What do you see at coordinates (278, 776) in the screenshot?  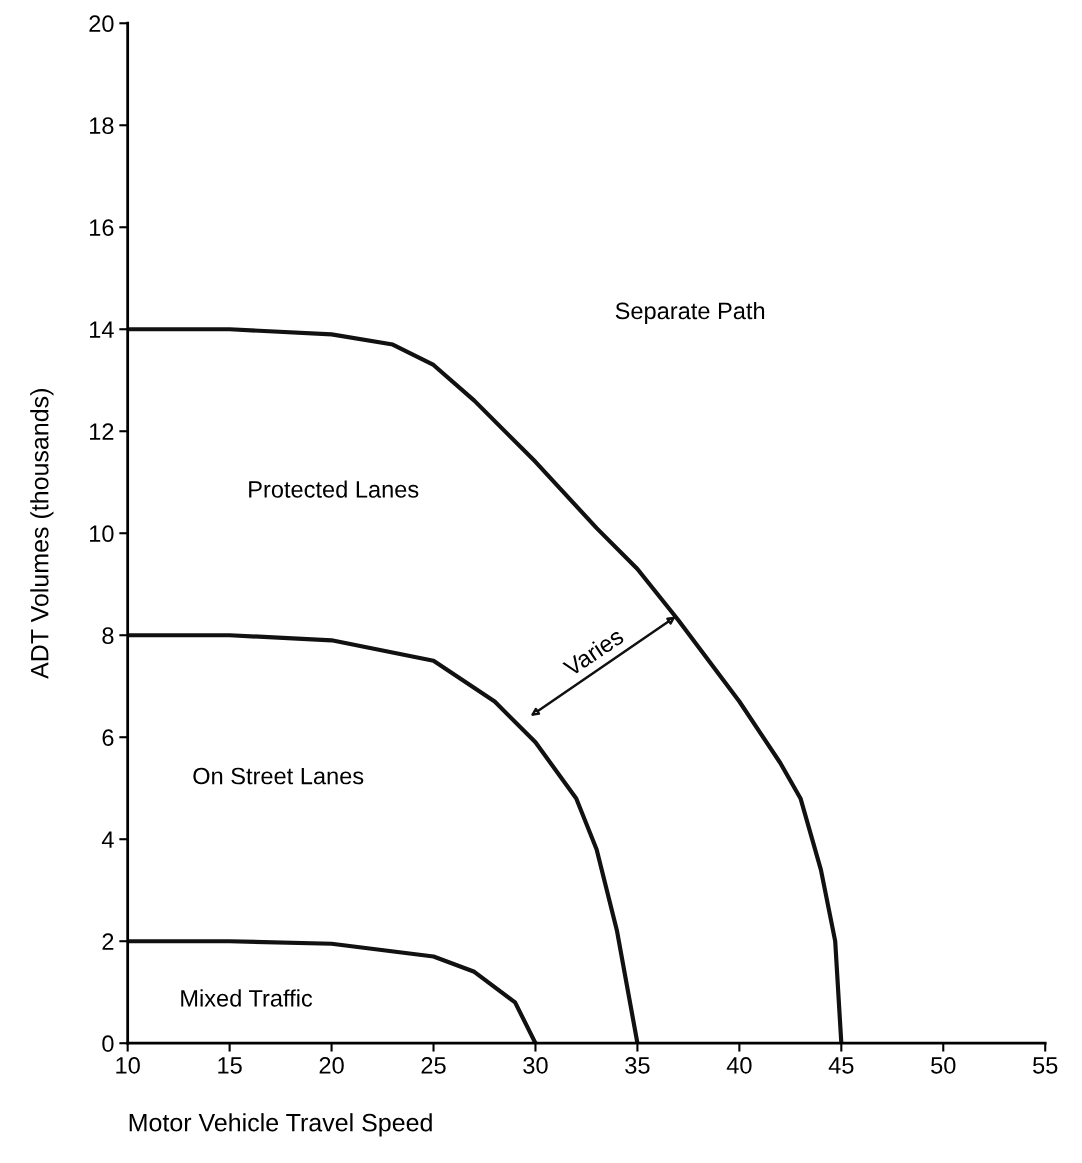 I see `annotation: On Street Lanes` at bounding box center [278, 776].